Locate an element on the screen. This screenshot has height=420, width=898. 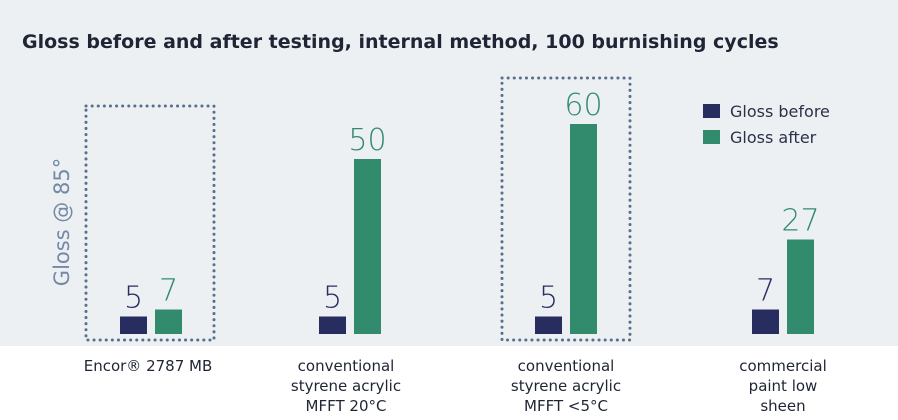
highlight-box is located at coordinates (150, 223).